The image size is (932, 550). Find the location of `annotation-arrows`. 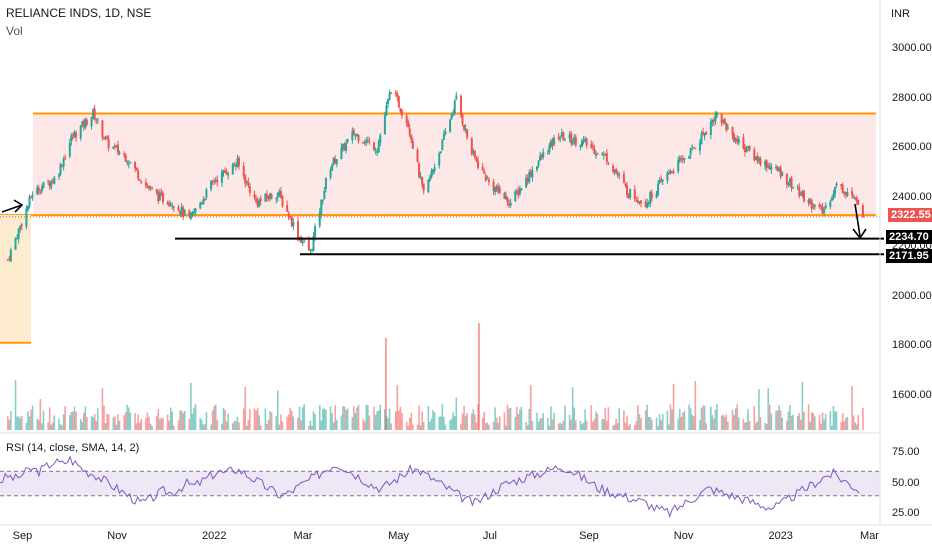

annotation-arrows is located at coordinates (434, 219).